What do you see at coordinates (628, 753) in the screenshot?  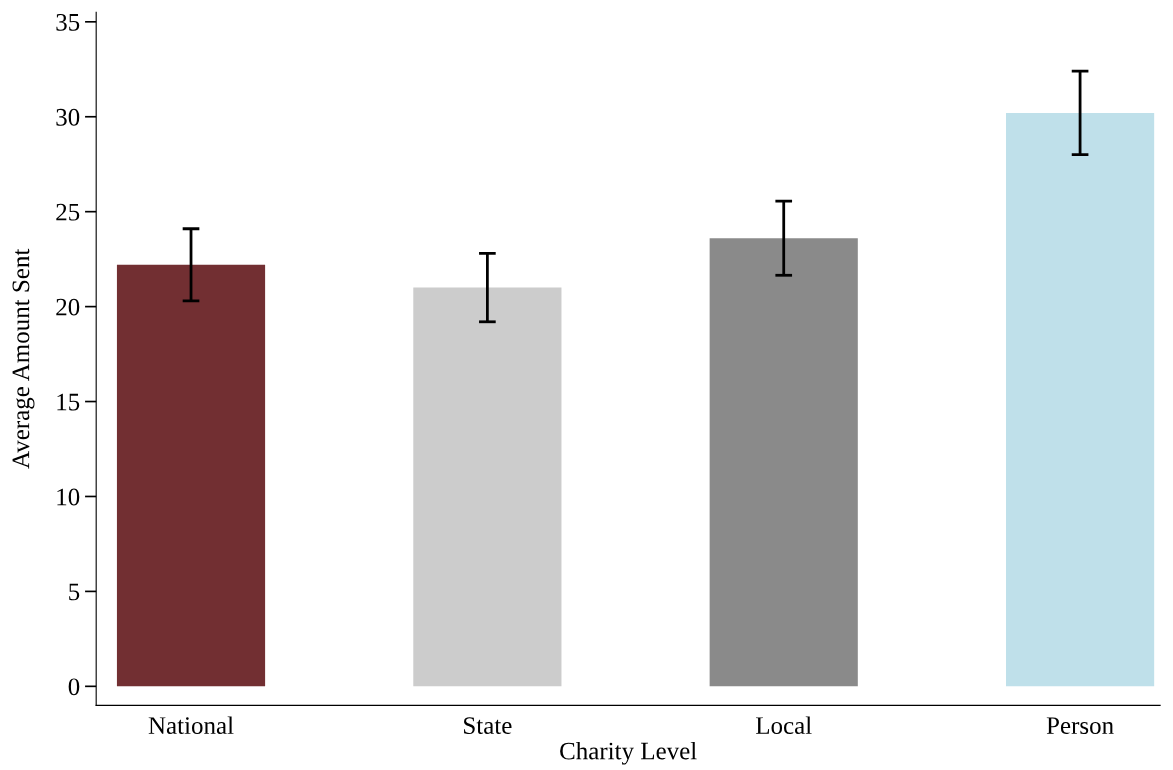 I see `x-axis-title: Charity Level` at bounding box center [628, 753].